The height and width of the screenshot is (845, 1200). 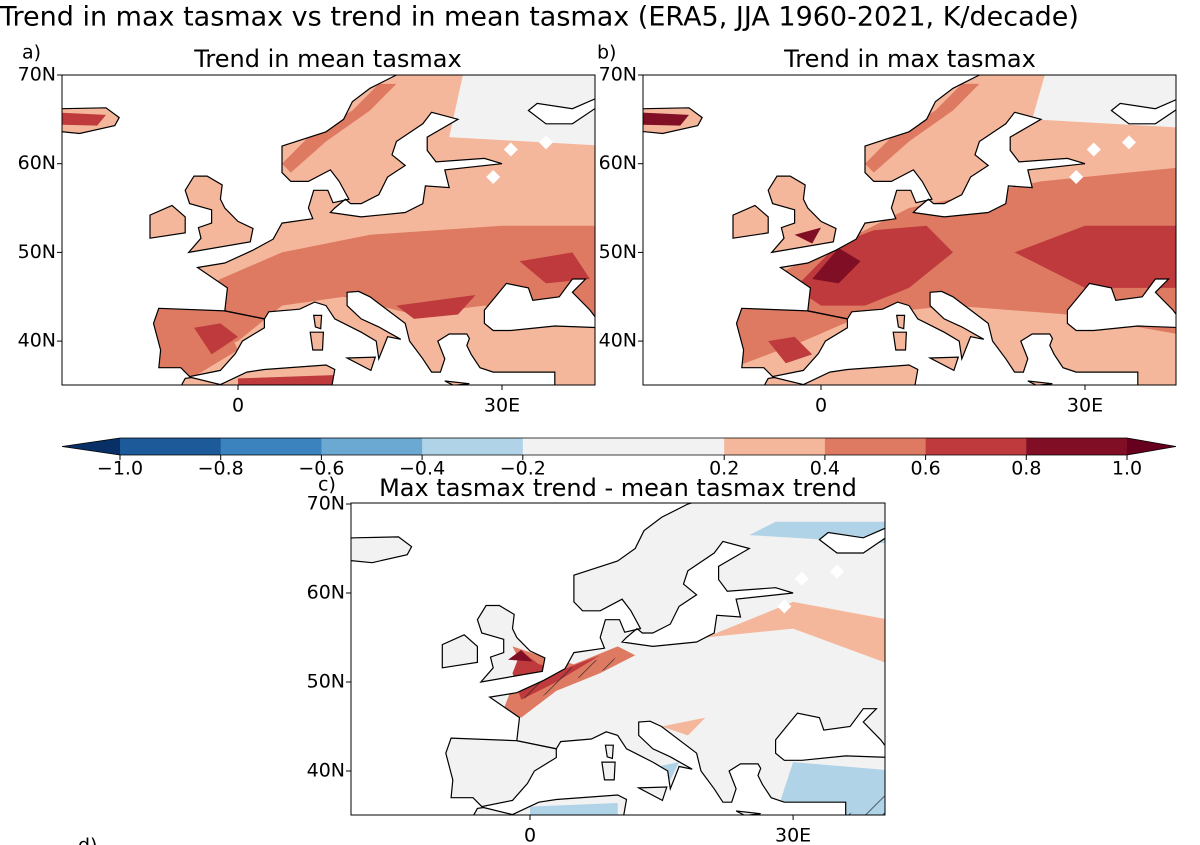 I want to click on panel-label: b), so click(x=606, y=53).